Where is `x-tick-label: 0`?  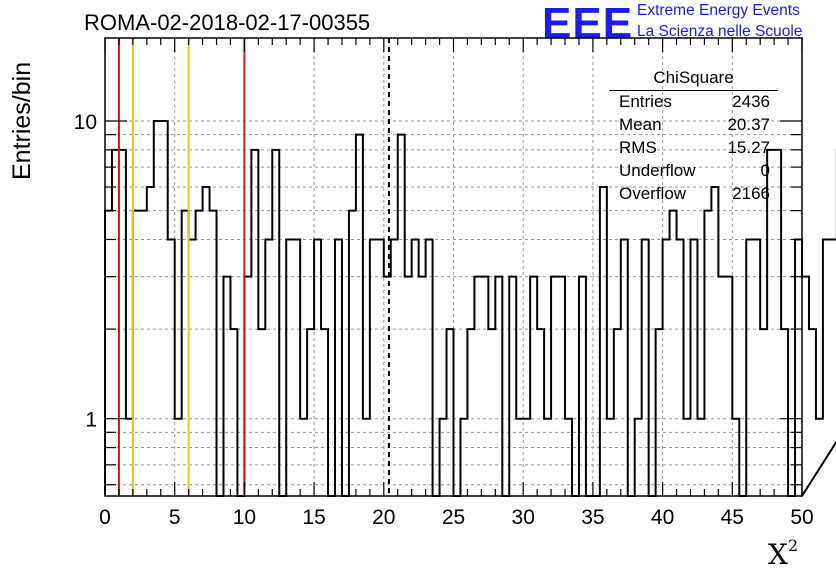
x-tick-label: 0 is located at coordinates (105, 517).